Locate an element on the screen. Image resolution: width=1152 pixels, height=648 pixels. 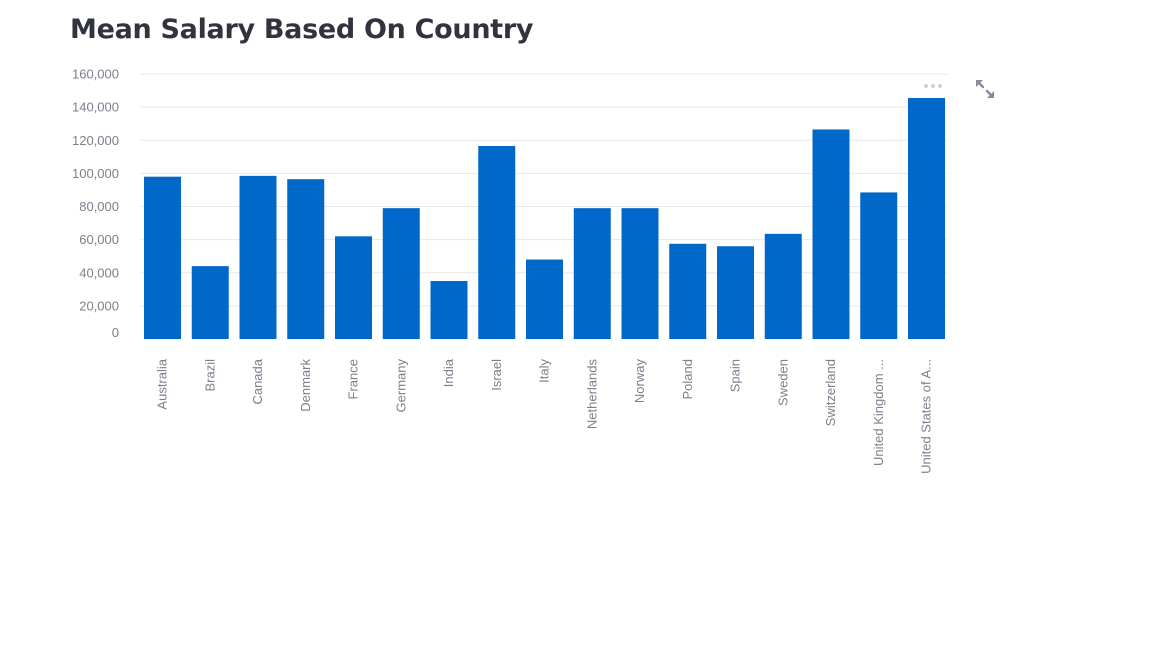
bar-denmark is located at coordinates (306, 259).